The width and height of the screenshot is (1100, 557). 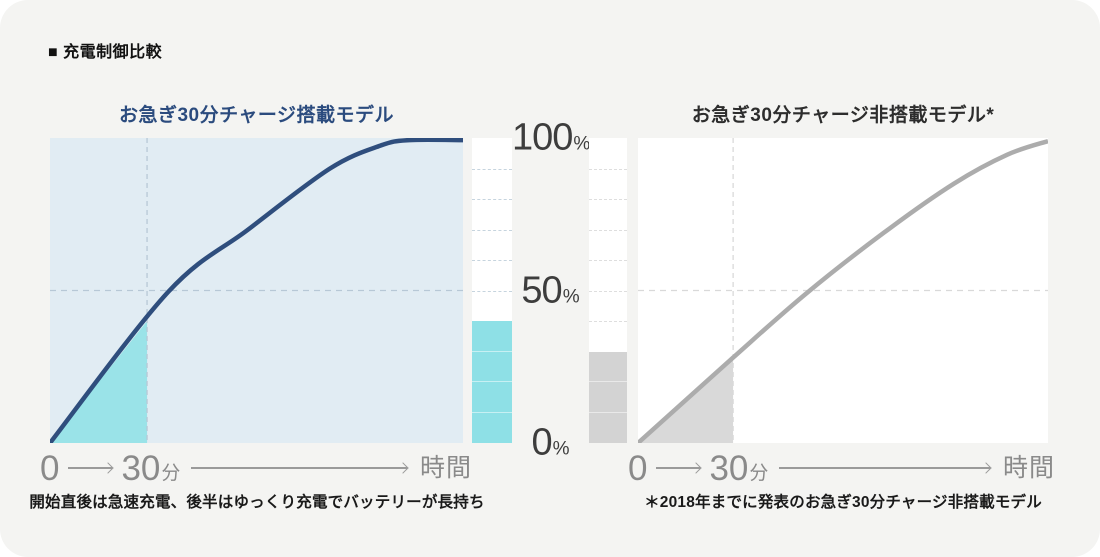 What do you see at coordinates (843, 502) in the screenshot?
I see `caption-standard: ＊2018年までに発表のお急ぎ30分チャージ非搭載モデル` at bounding box center [843, 502].